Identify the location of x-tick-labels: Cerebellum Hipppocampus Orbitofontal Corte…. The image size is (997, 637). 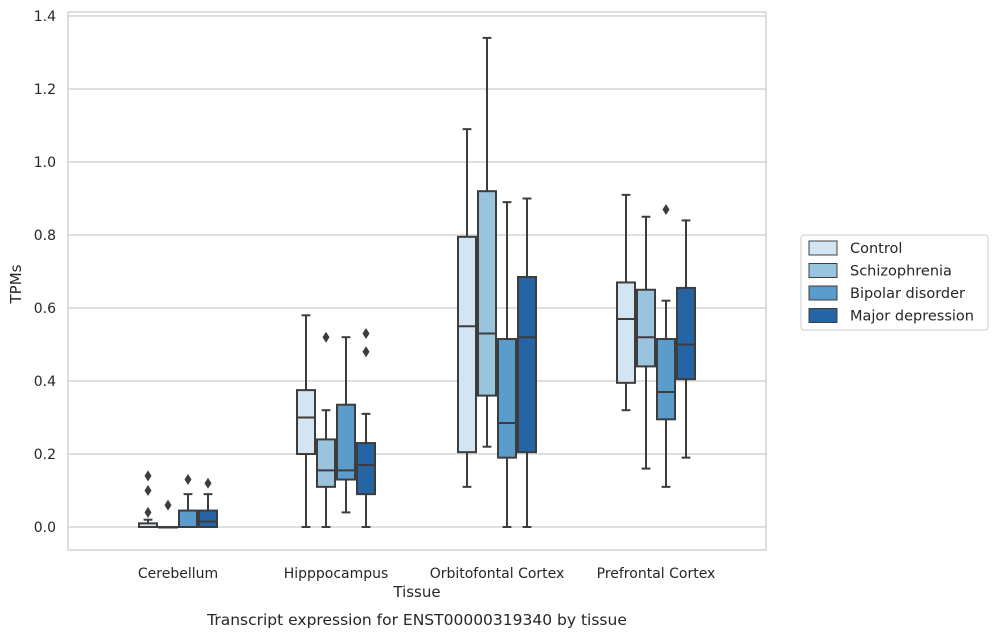
(426, 574).